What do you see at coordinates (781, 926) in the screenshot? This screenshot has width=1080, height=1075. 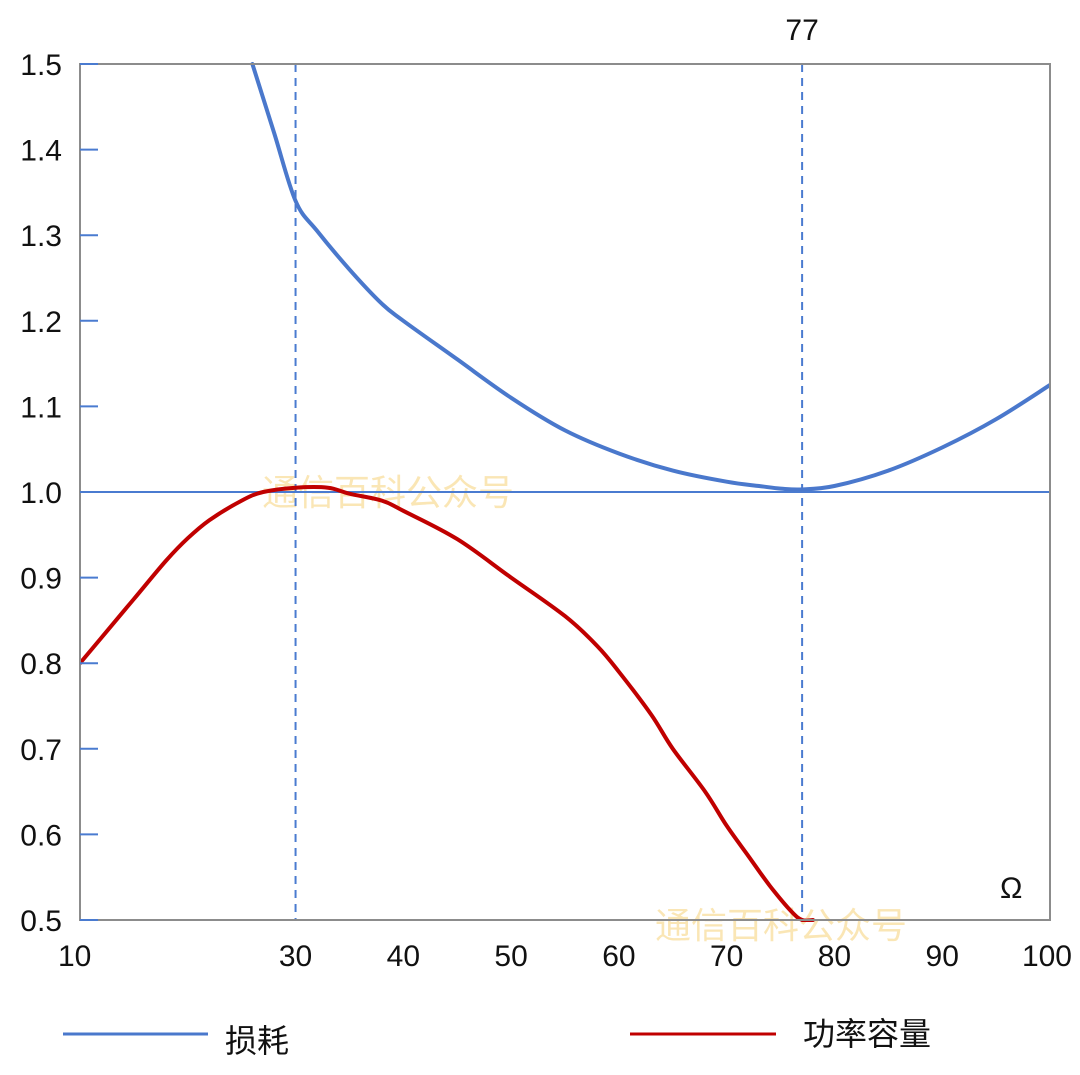 I see `watermark-bottom: 通信百科公众号` at bounding box center [781, 926].